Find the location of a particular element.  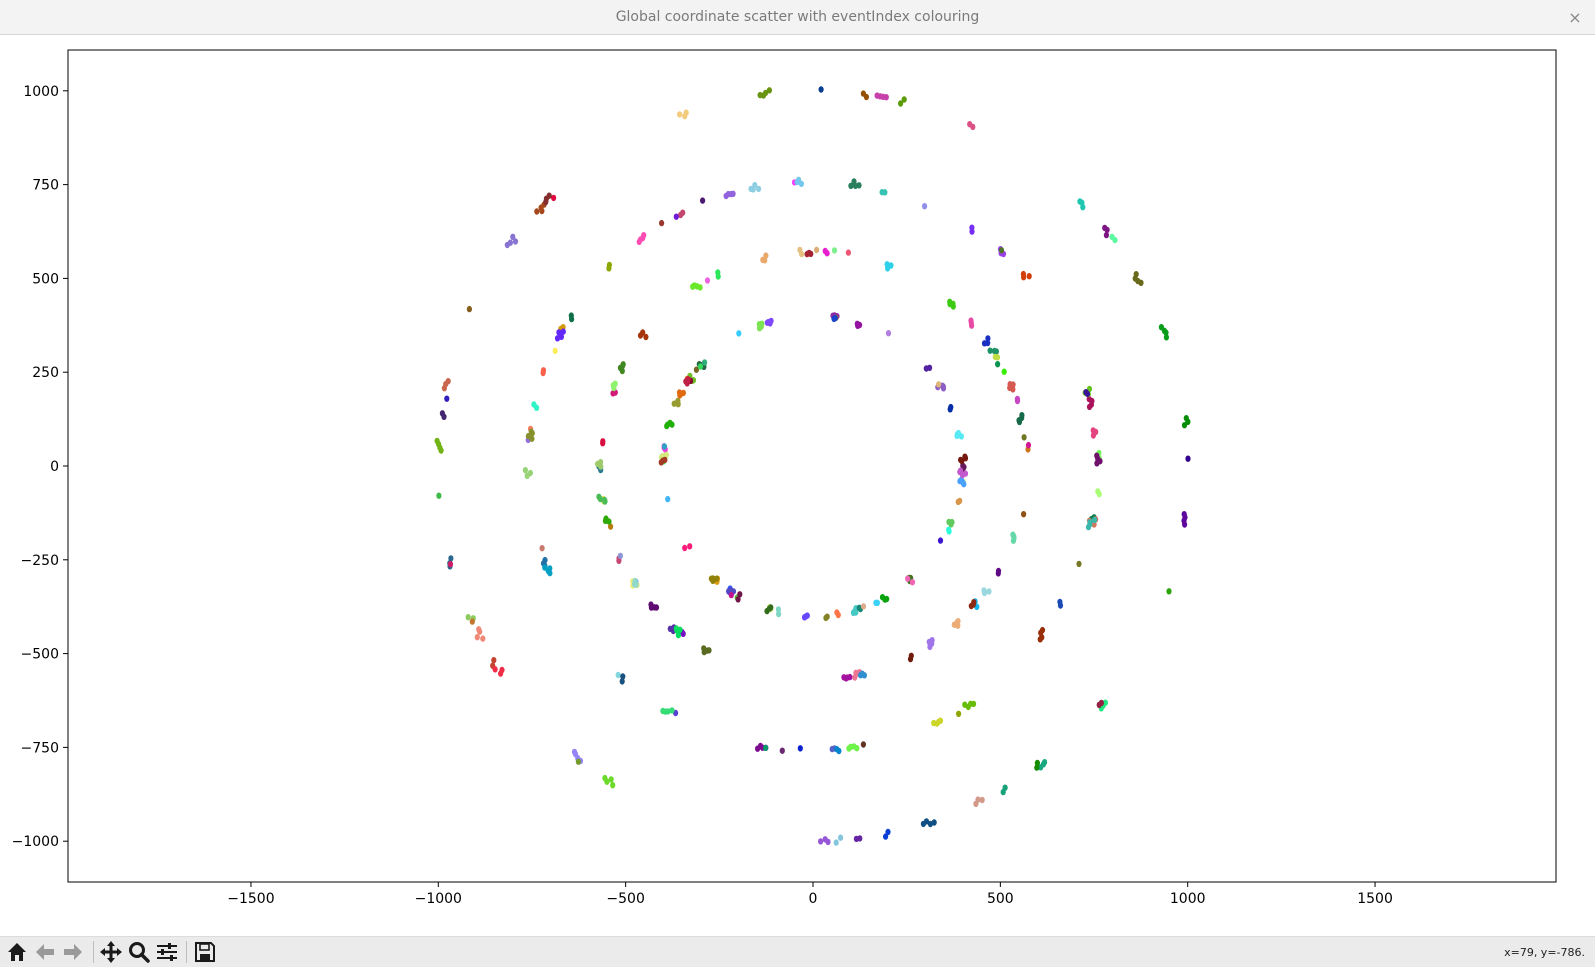

forward-button is located at coordinates (73, 952).